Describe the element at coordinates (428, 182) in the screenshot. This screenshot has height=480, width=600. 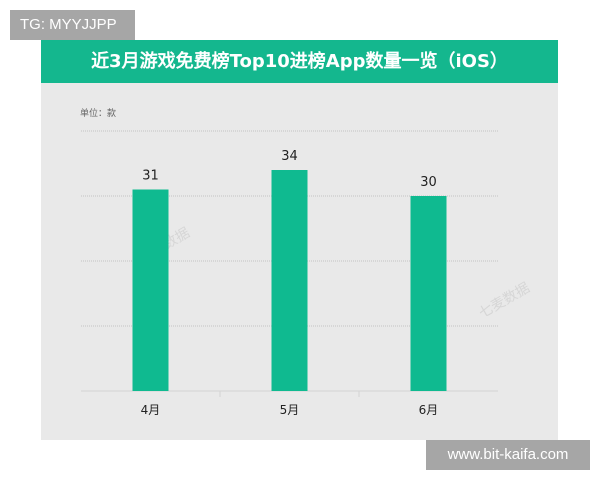
I see `data-label: 30` at that location.